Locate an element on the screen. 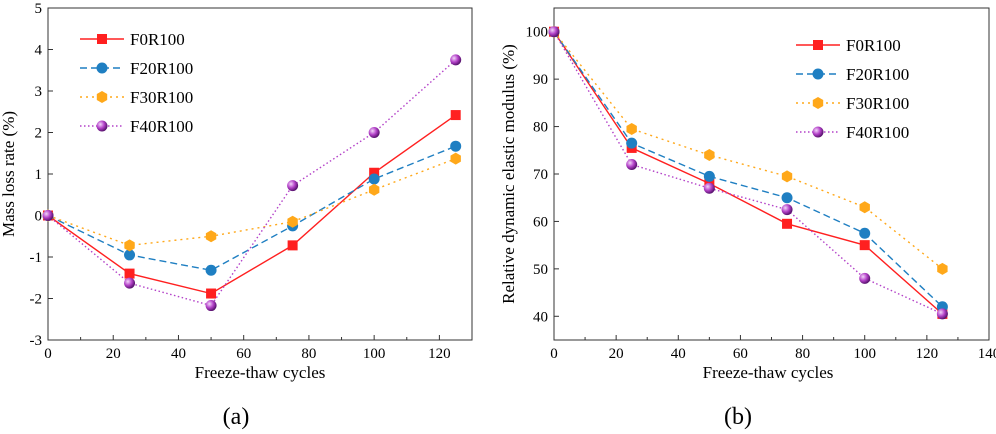 This screenshot has height=434, width=996. chart-b-ytick-label: 80 is located at coordinates (540, 128).